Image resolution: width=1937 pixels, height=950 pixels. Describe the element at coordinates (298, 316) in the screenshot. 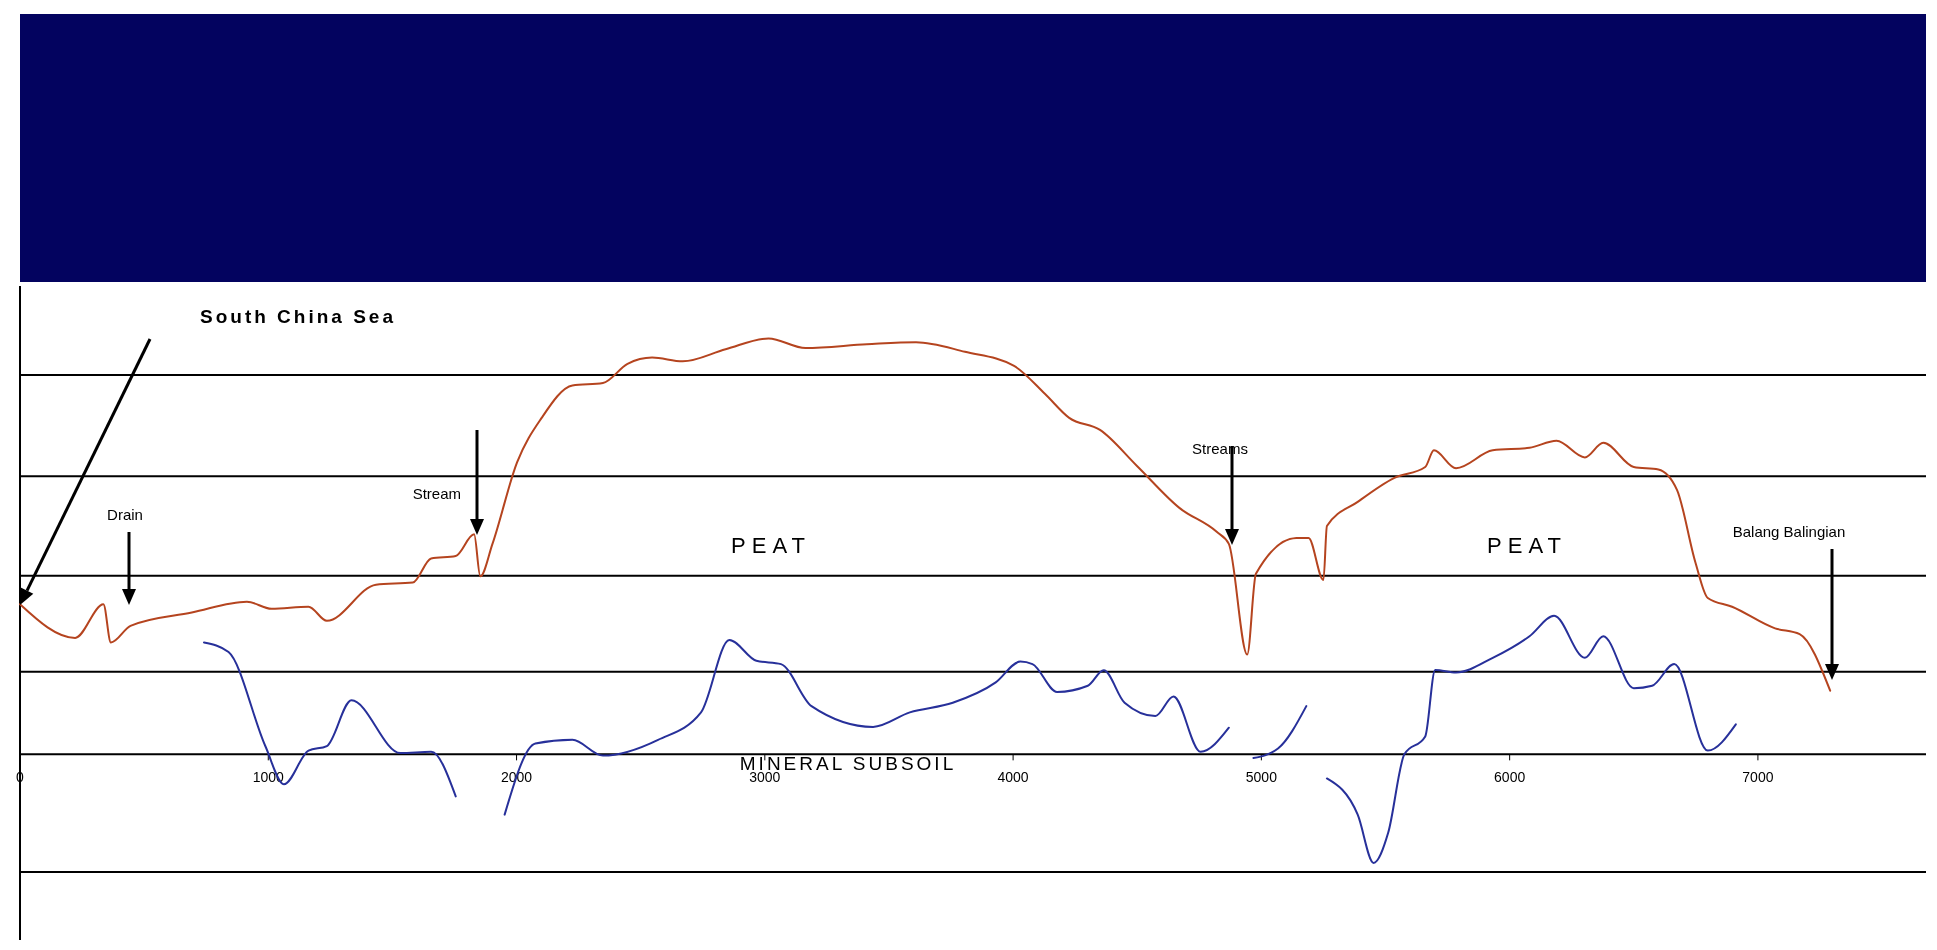

I see `text: South China Sea` at that location.